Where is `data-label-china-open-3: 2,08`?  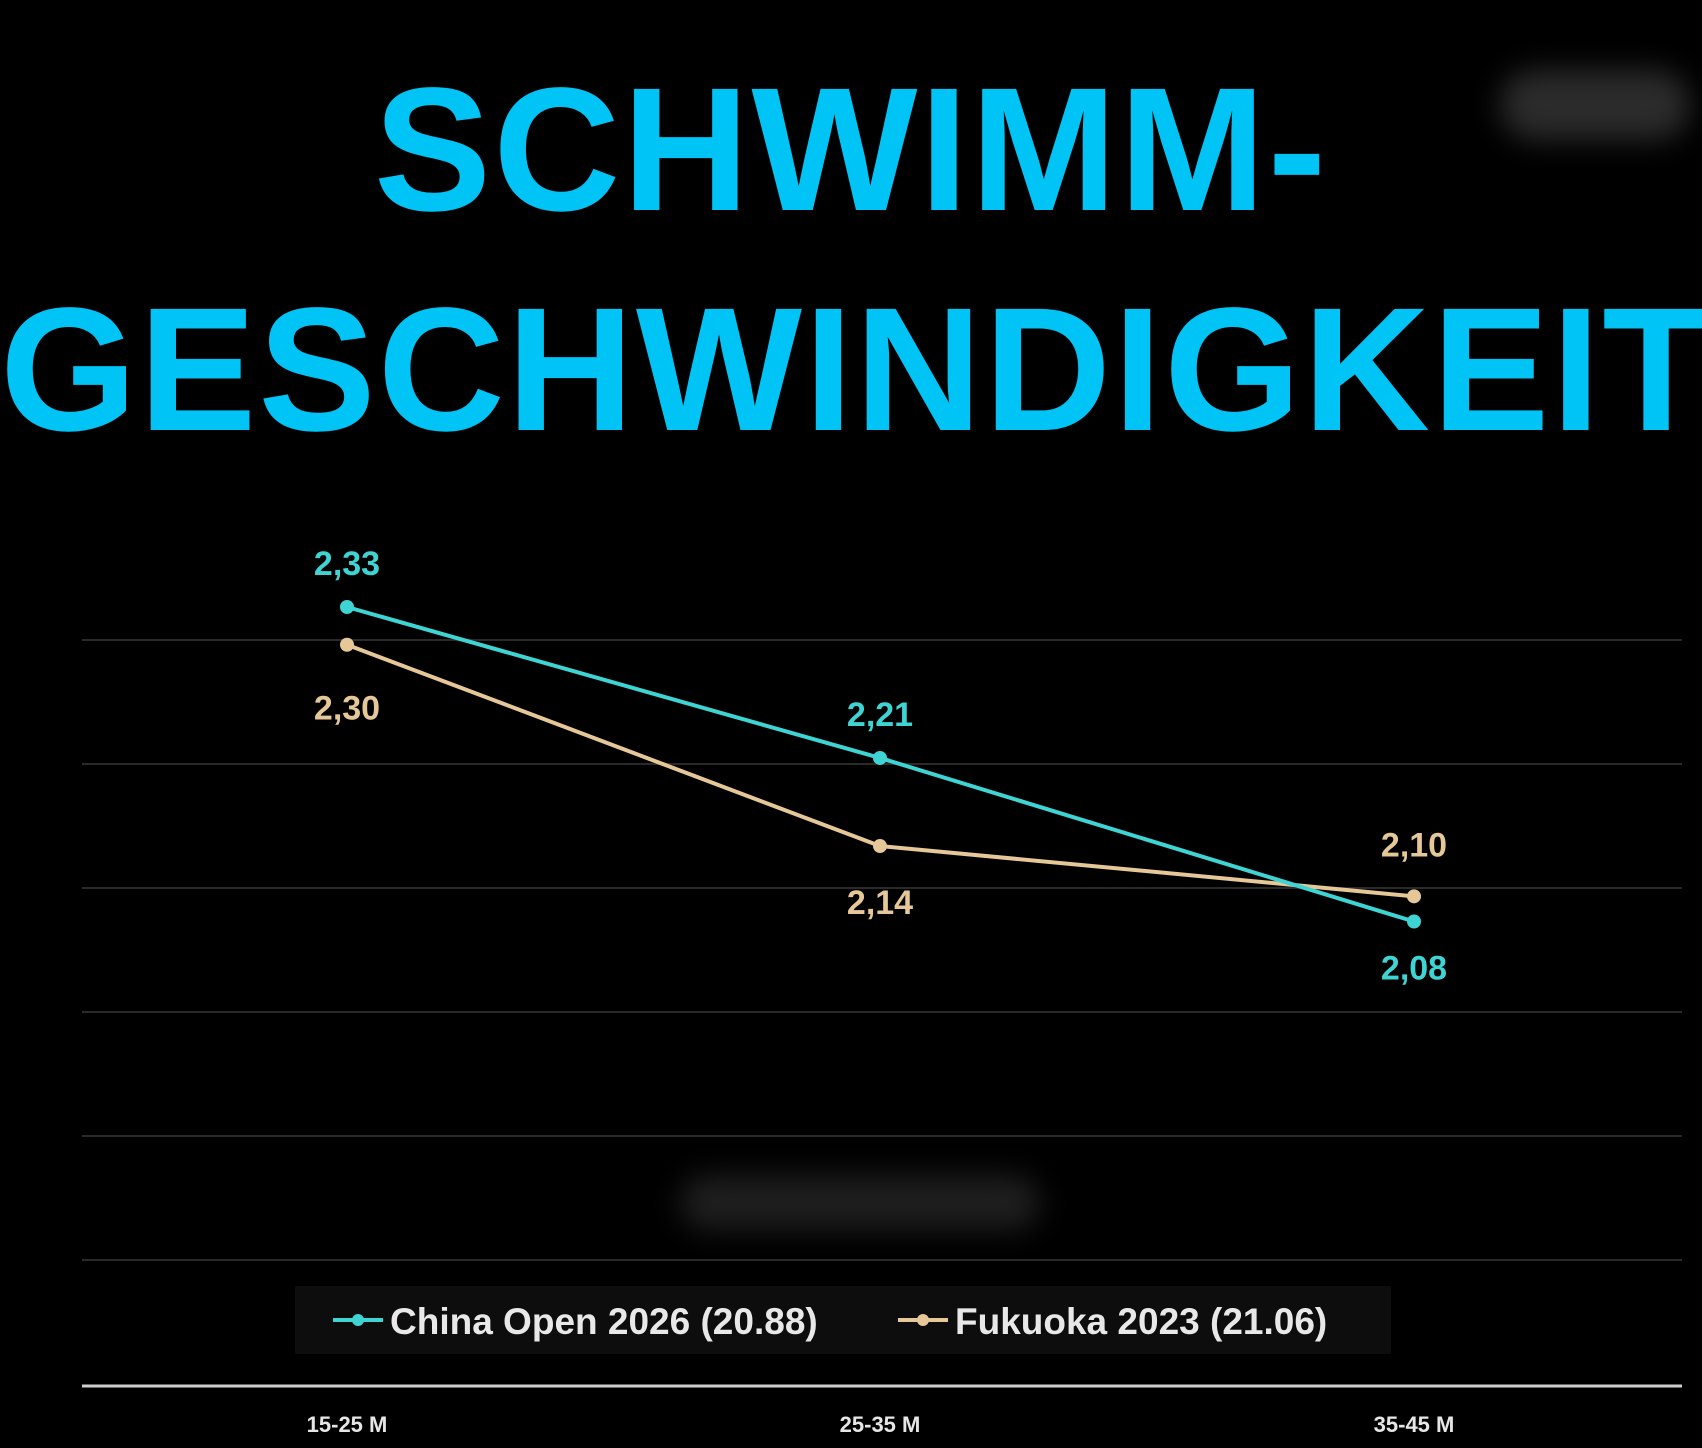 data-label-china-open-3: 2,08 is located at coordinates (1414, 969).